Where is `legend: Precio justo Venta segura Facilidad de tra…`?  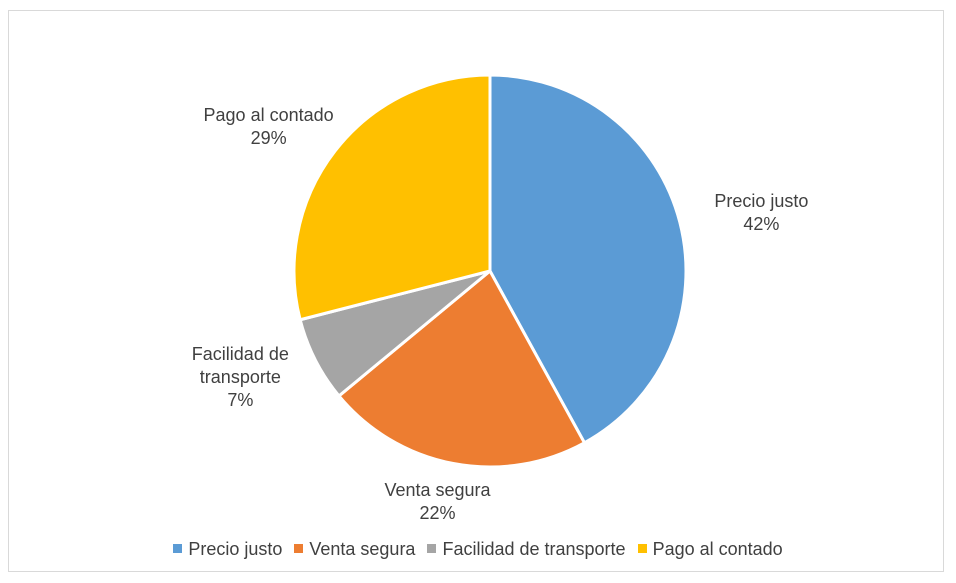
legend: Precio justo Venta segura Facilidad de tra… is located at coordinates (478, 549).